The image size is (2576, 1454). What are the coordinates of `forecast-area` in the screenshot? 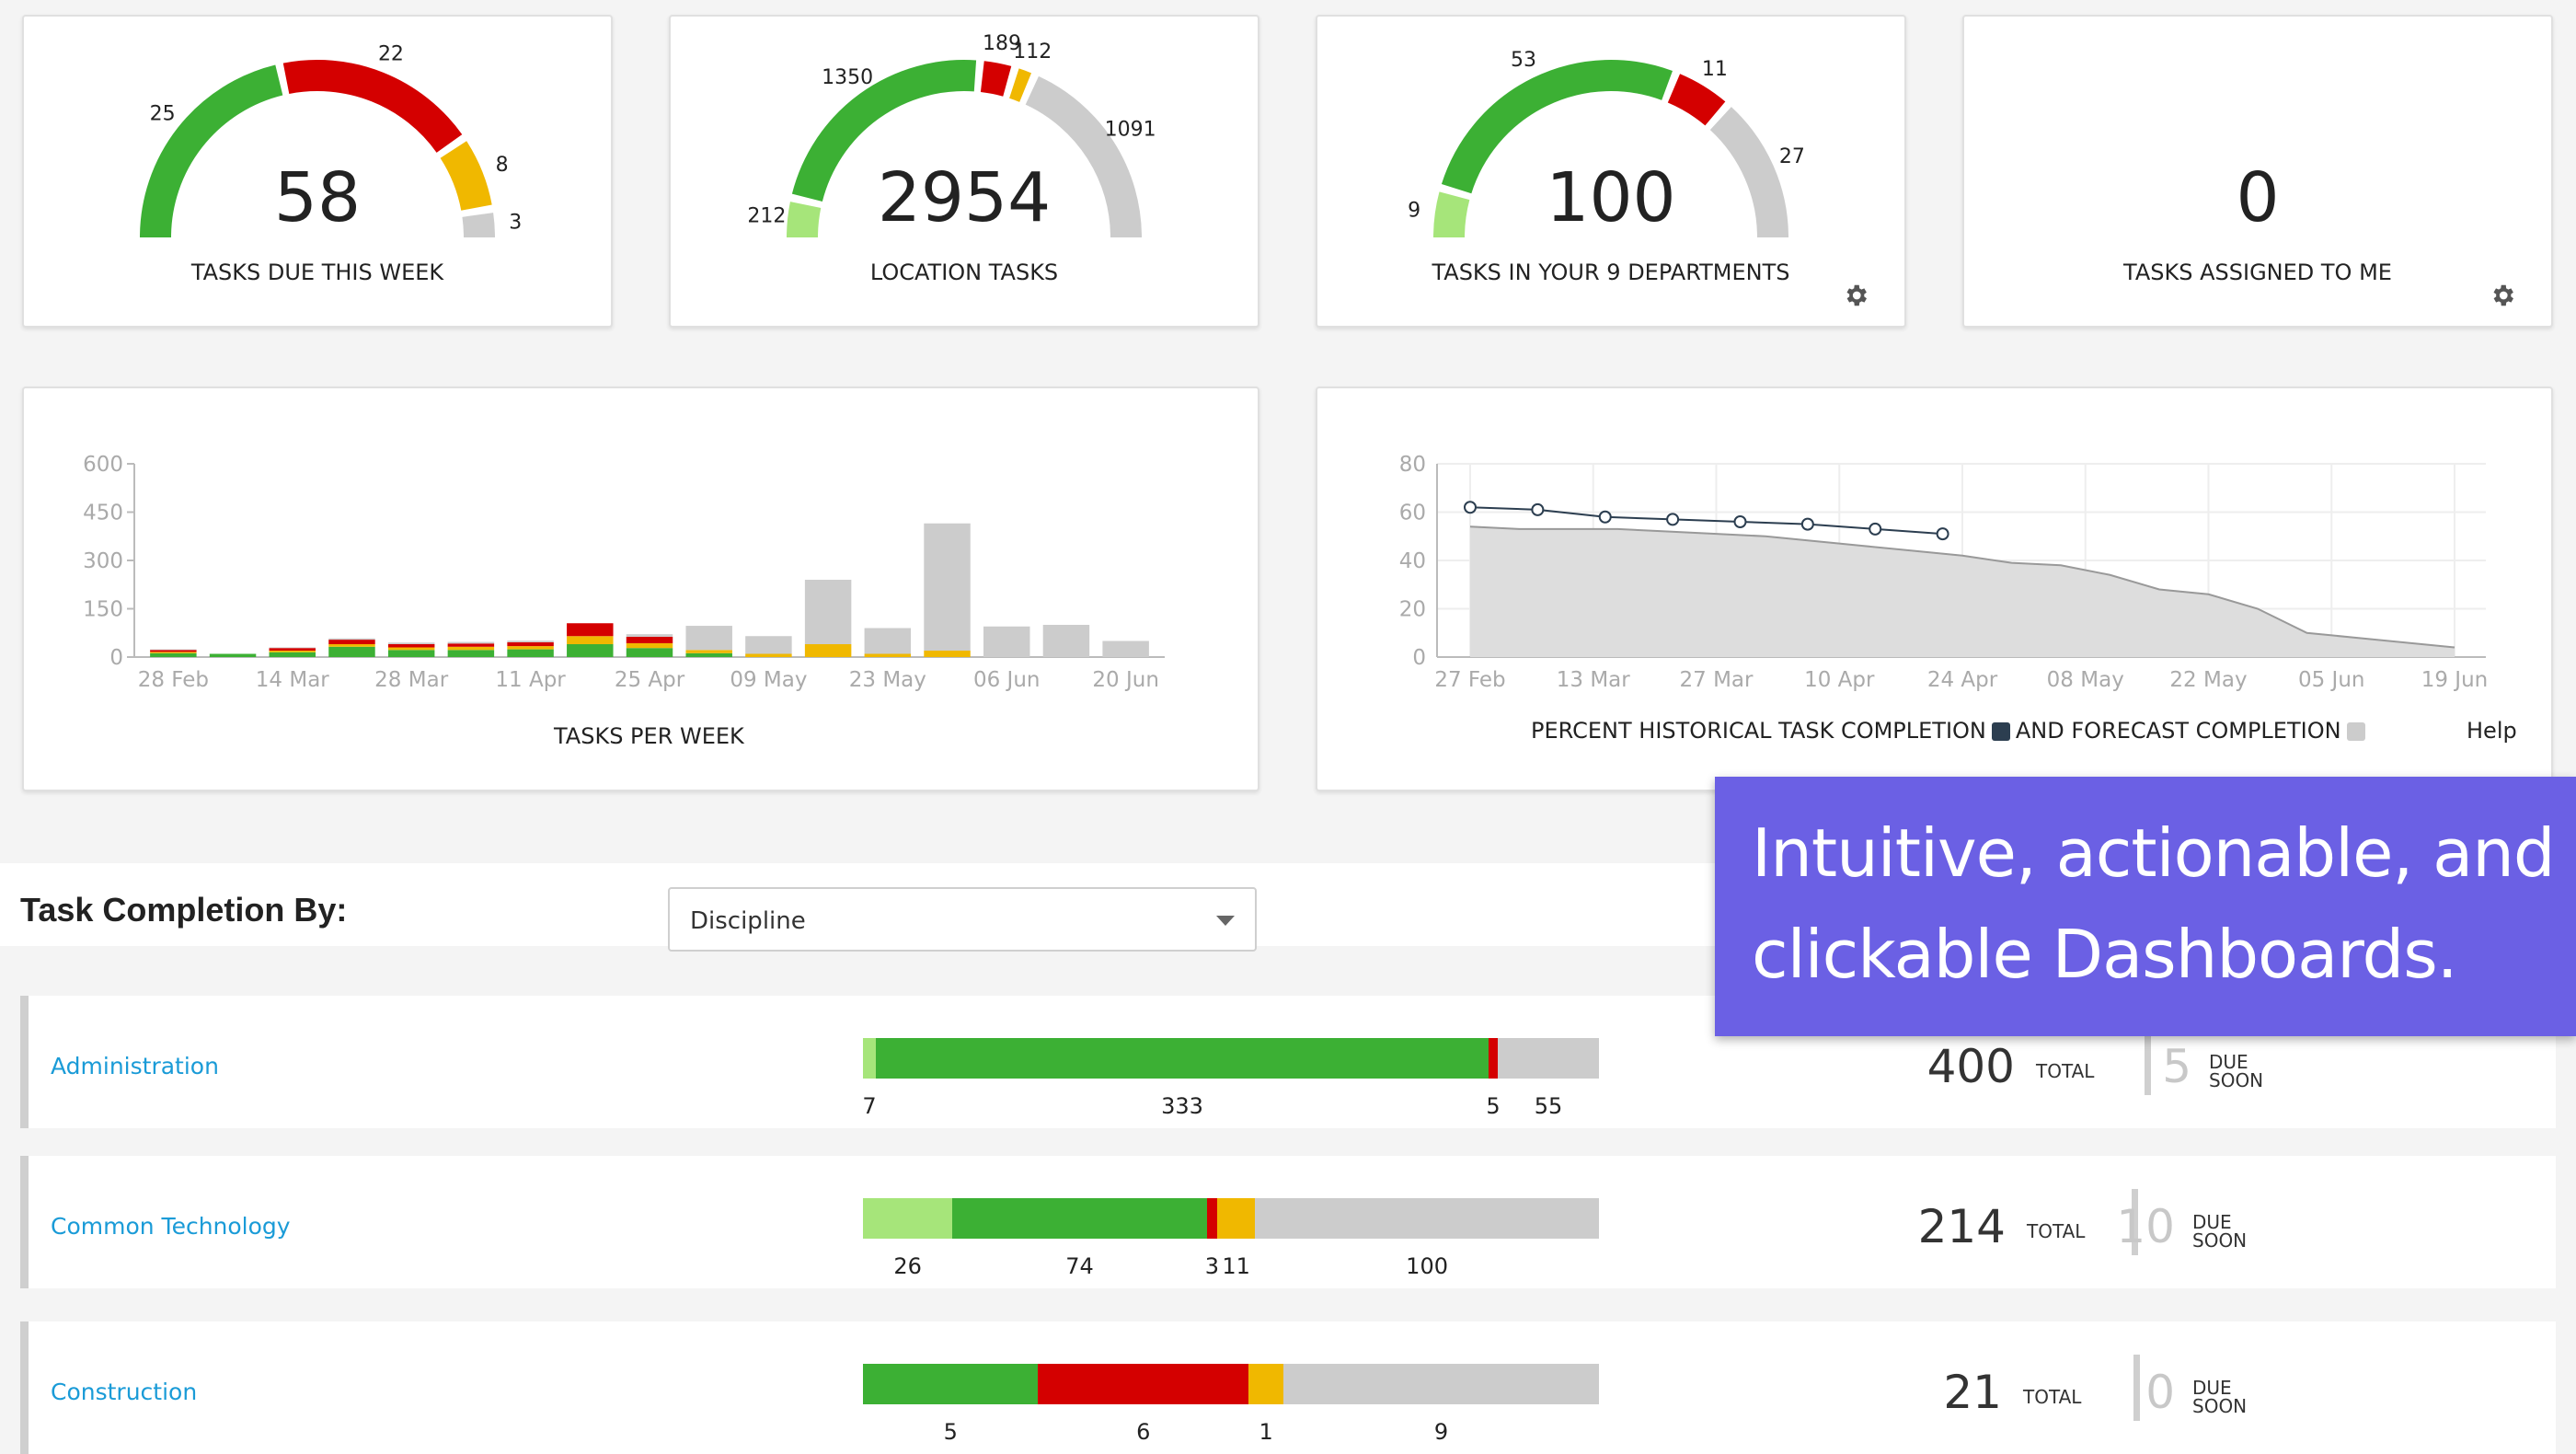 It's located at (1962, 591).